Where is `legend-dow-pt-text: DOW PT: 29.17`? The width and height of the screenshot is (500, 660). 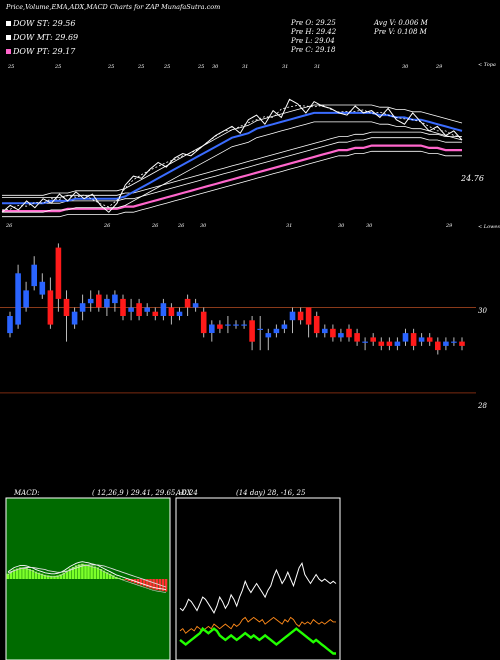 legend-dow-pt-text: DOW PT: 29.17 is located at coordinates (44, 51).